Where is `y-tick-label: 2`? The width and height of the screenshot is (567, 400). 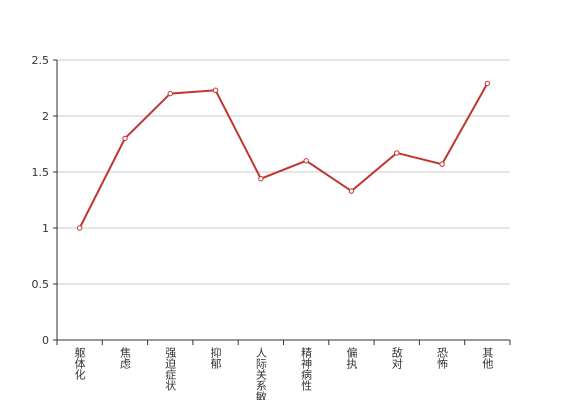
y-tick-label: 2 is located at coordinates (45, 116).